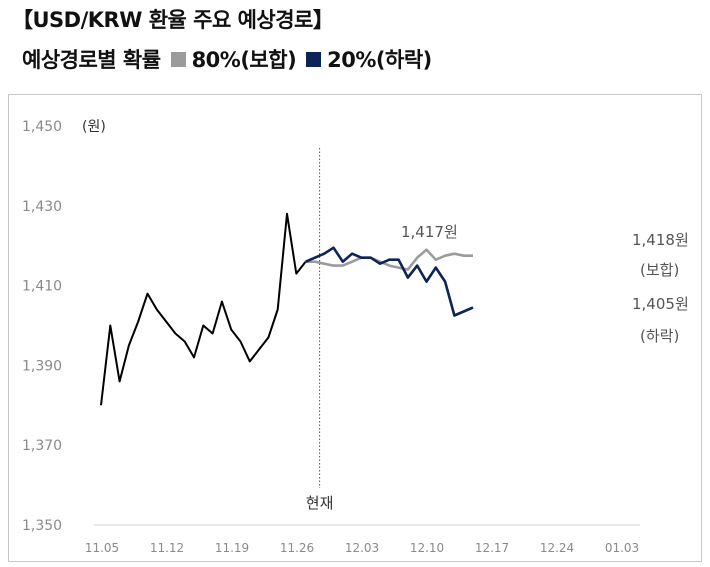 The height and width of the screenshot is (567, 710). What do you see at coordinates (314, 59) in the screenshot?
I see `legend-swatch-down` at bounding box center [314, 59].